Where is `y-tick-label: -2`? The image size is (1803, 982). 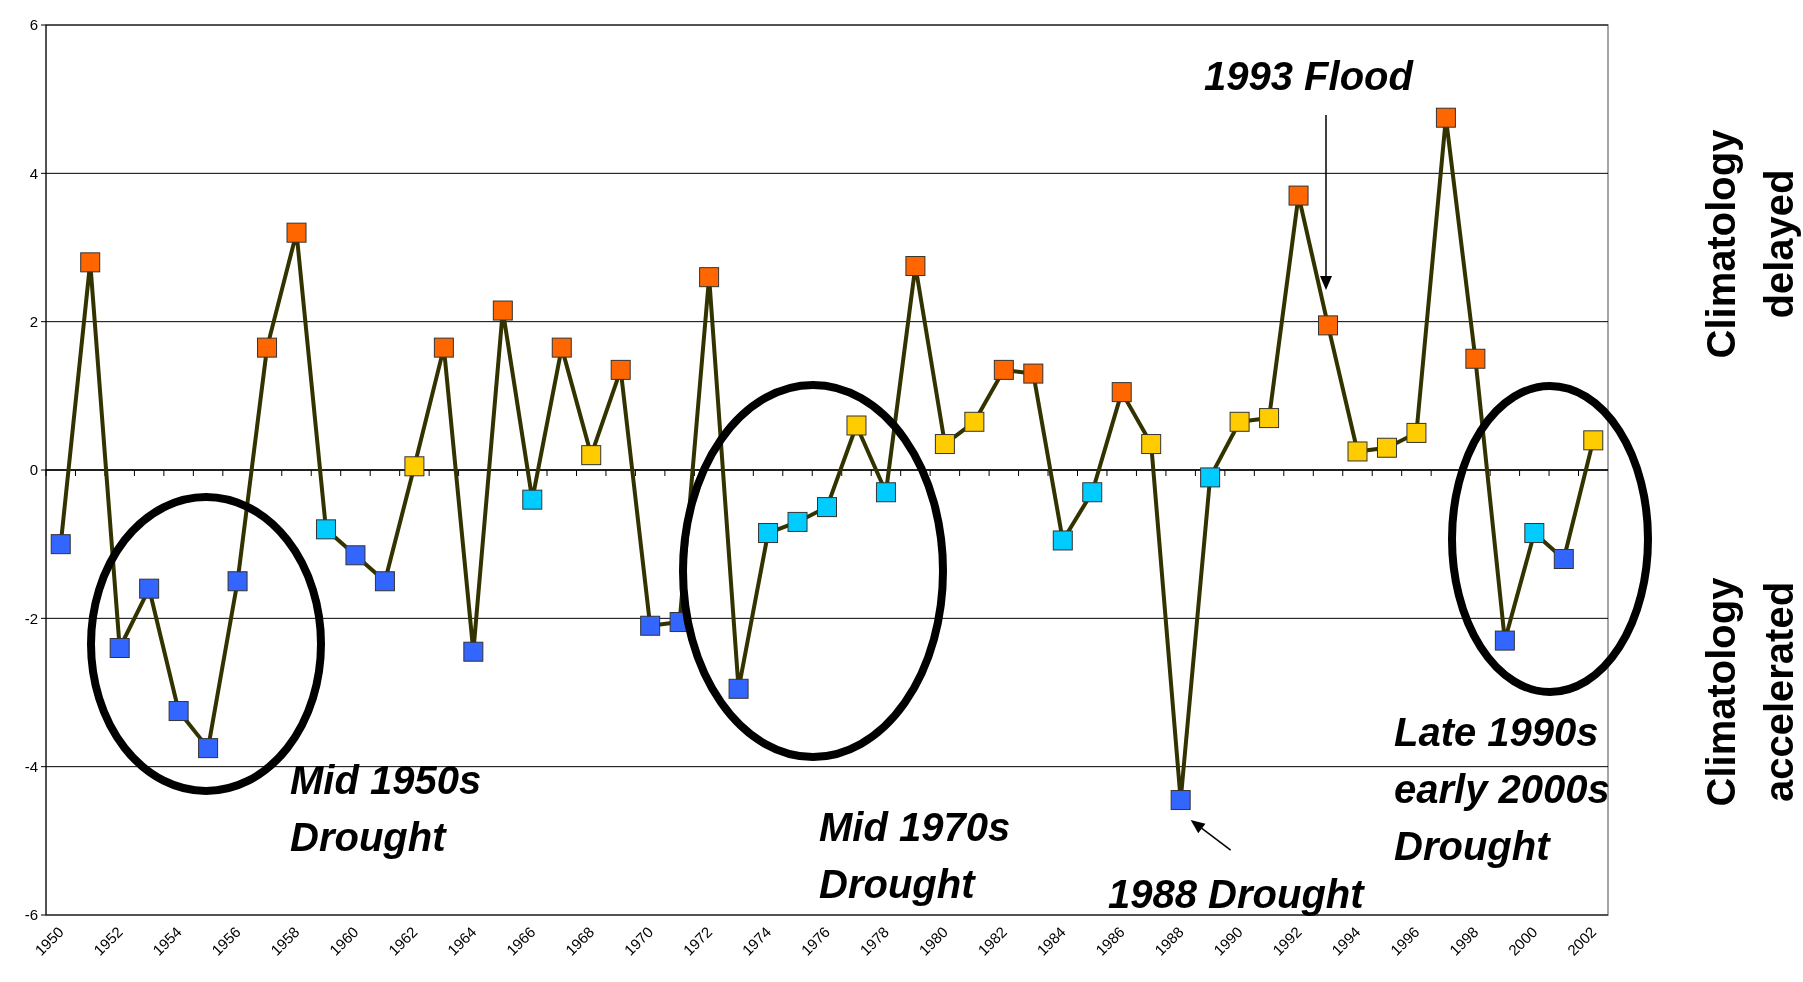
y-tick-label: -2 is located at coordinates (31, 618).